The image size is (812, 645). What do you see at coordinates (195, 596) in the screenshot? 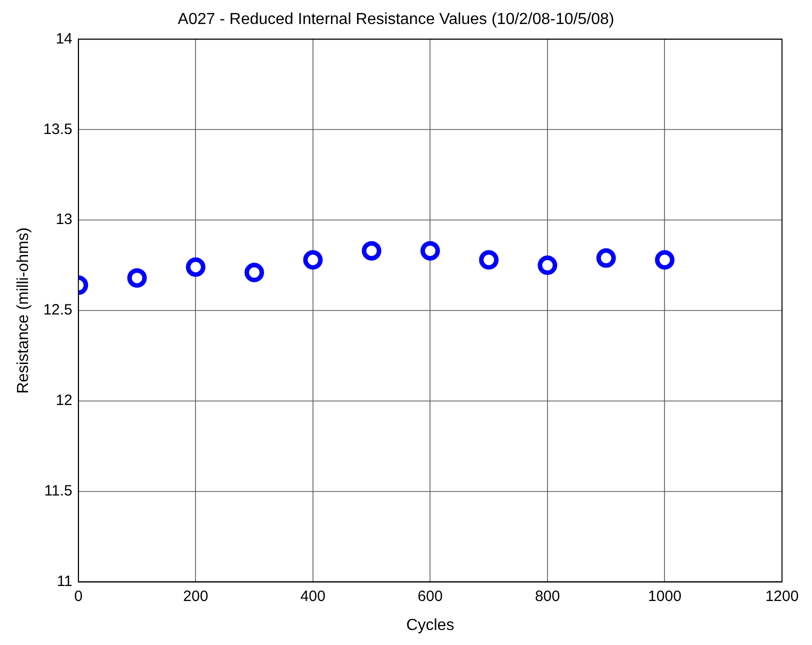
I see `x-tick-label: 200` at bounding box center [195, 596].